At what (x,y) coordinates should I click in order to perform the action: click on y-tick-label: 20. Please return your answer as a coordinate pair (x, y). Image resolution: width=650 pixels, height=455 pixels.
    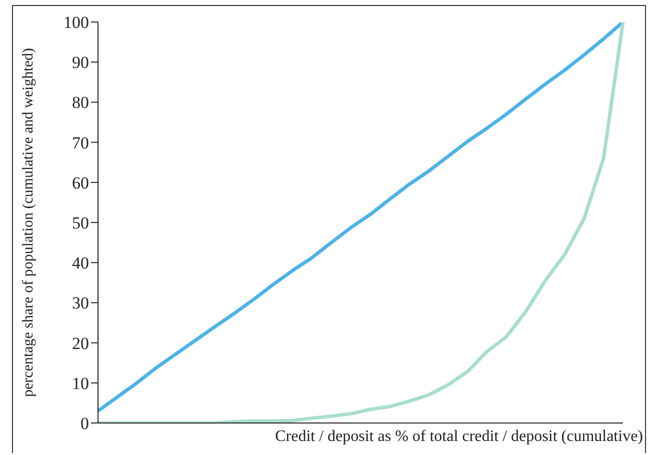
    Looking at the image, I should click on (80, 343).